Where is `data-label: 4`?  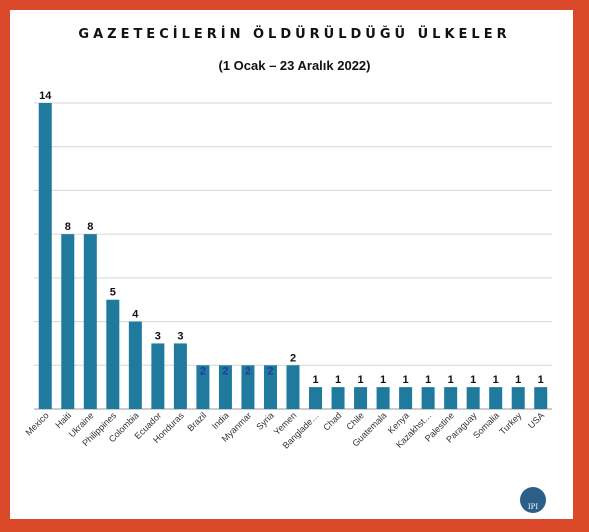
data-label: 4 is located at coordinates (135, 315).